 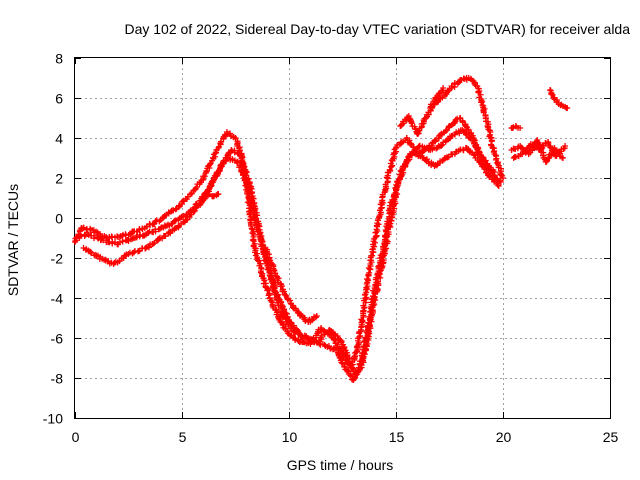 What do you see at coordinates (340, 465) in the screenshot?
I see `x-axis-label: GPS time / hours` at bounding box center [340, 465].